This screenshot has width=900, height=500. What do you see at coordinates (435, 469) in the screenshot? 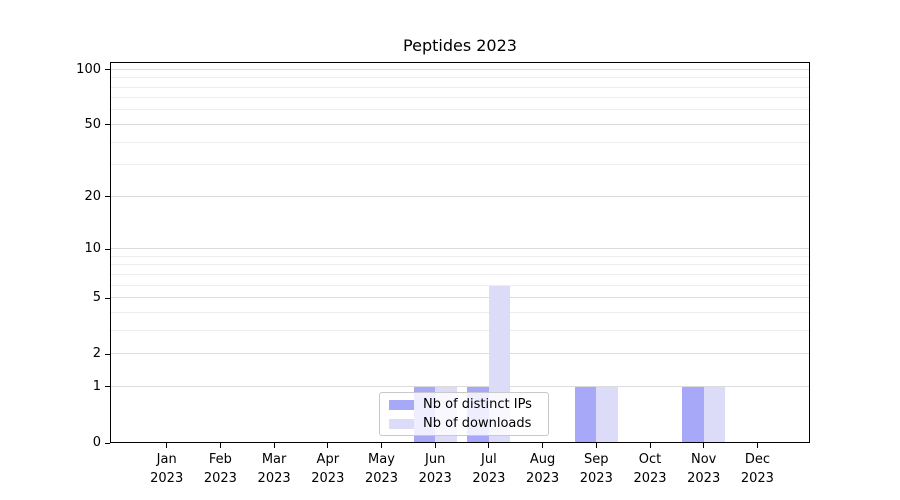
I see `x-tick-label-jun: Jun 2023` at bounding box center [435, 469].